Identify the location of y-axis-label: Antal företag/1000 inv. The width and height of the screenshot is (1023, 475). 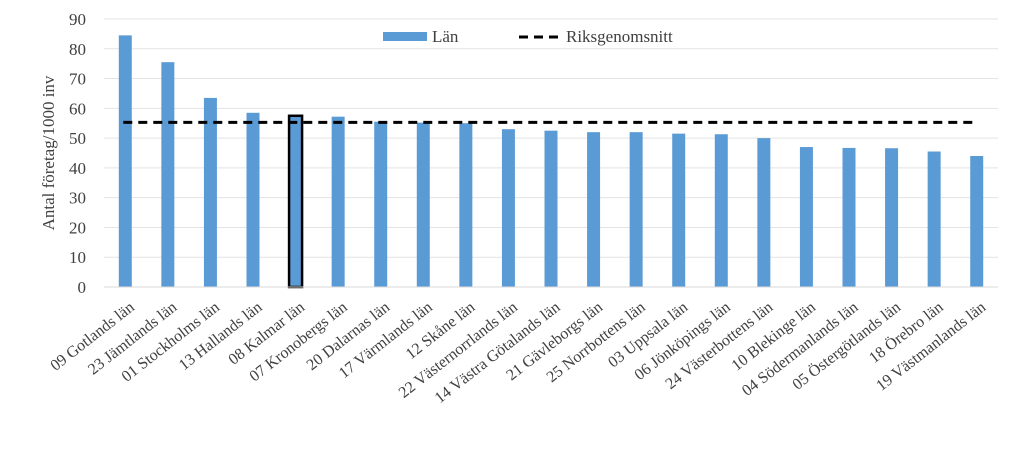
(48, 152).